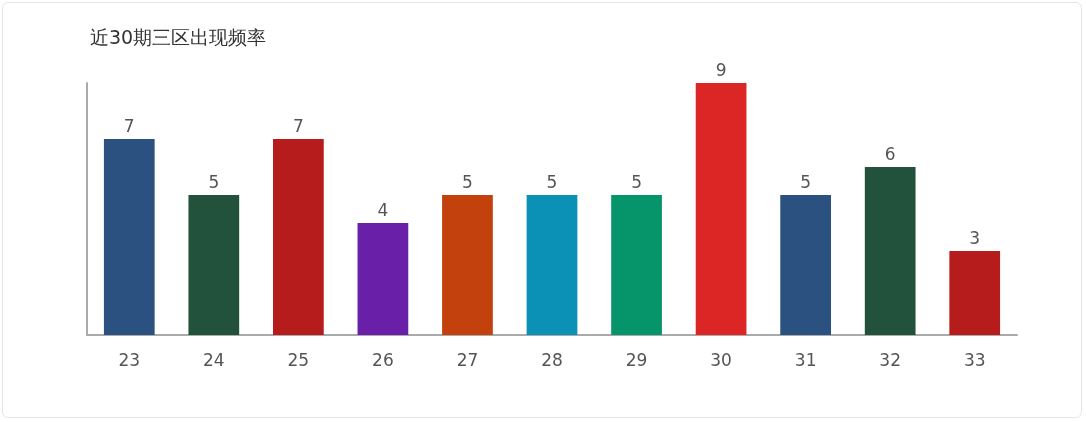 The width and height of the screenshot is (1086, 422). What do you see at coordinates (383, 209) in the screenshot?
I see `data-label: 4` at bounding box center [383, 209].